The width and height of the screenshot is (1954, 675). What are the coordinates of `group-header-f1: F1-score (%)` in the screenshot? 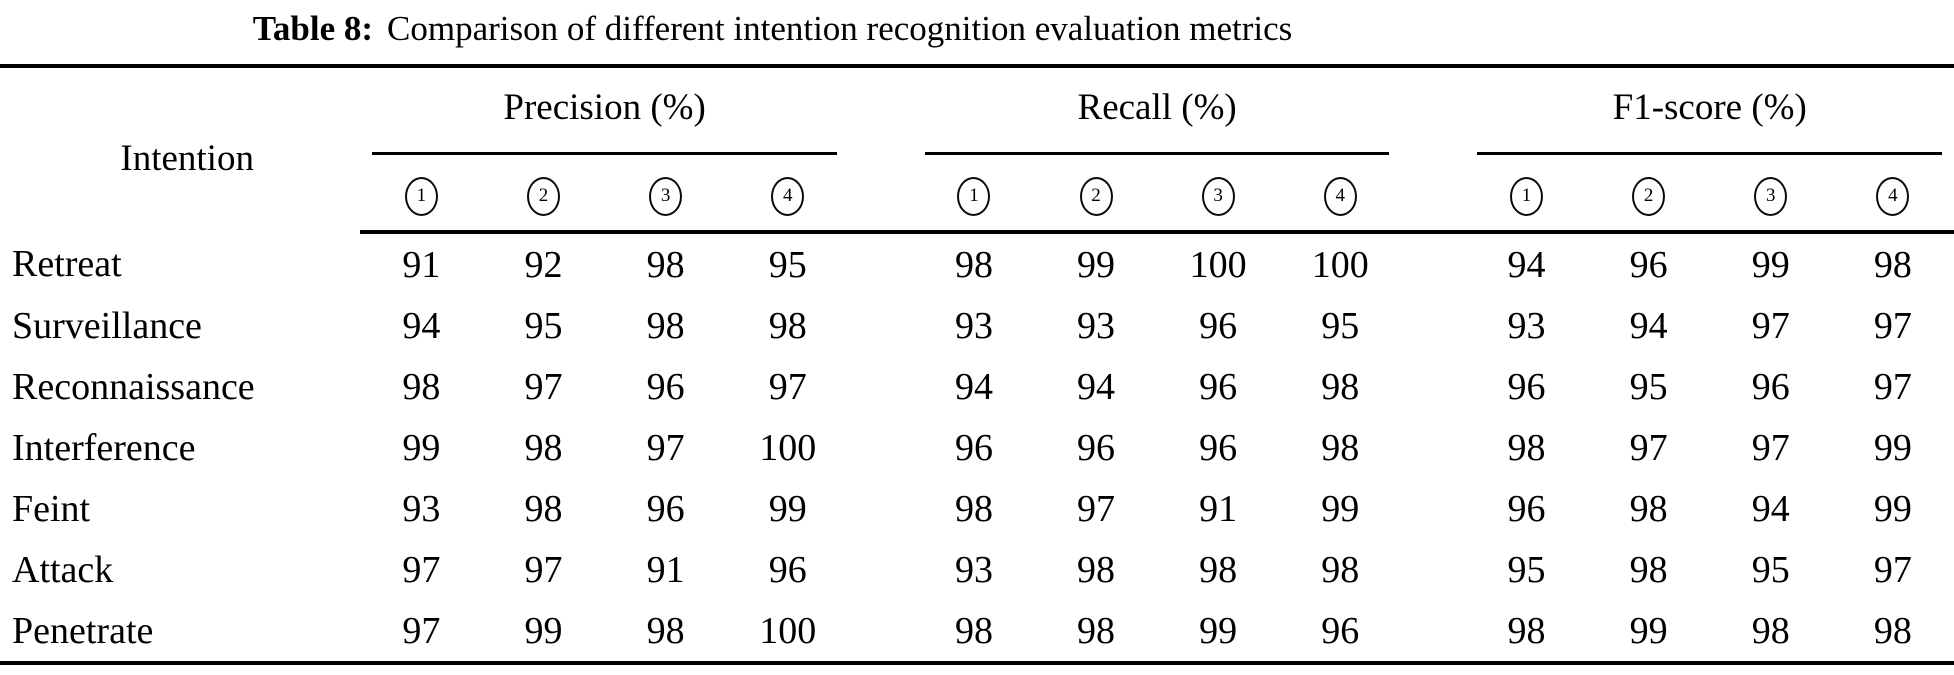 It's located at (1709, 107).